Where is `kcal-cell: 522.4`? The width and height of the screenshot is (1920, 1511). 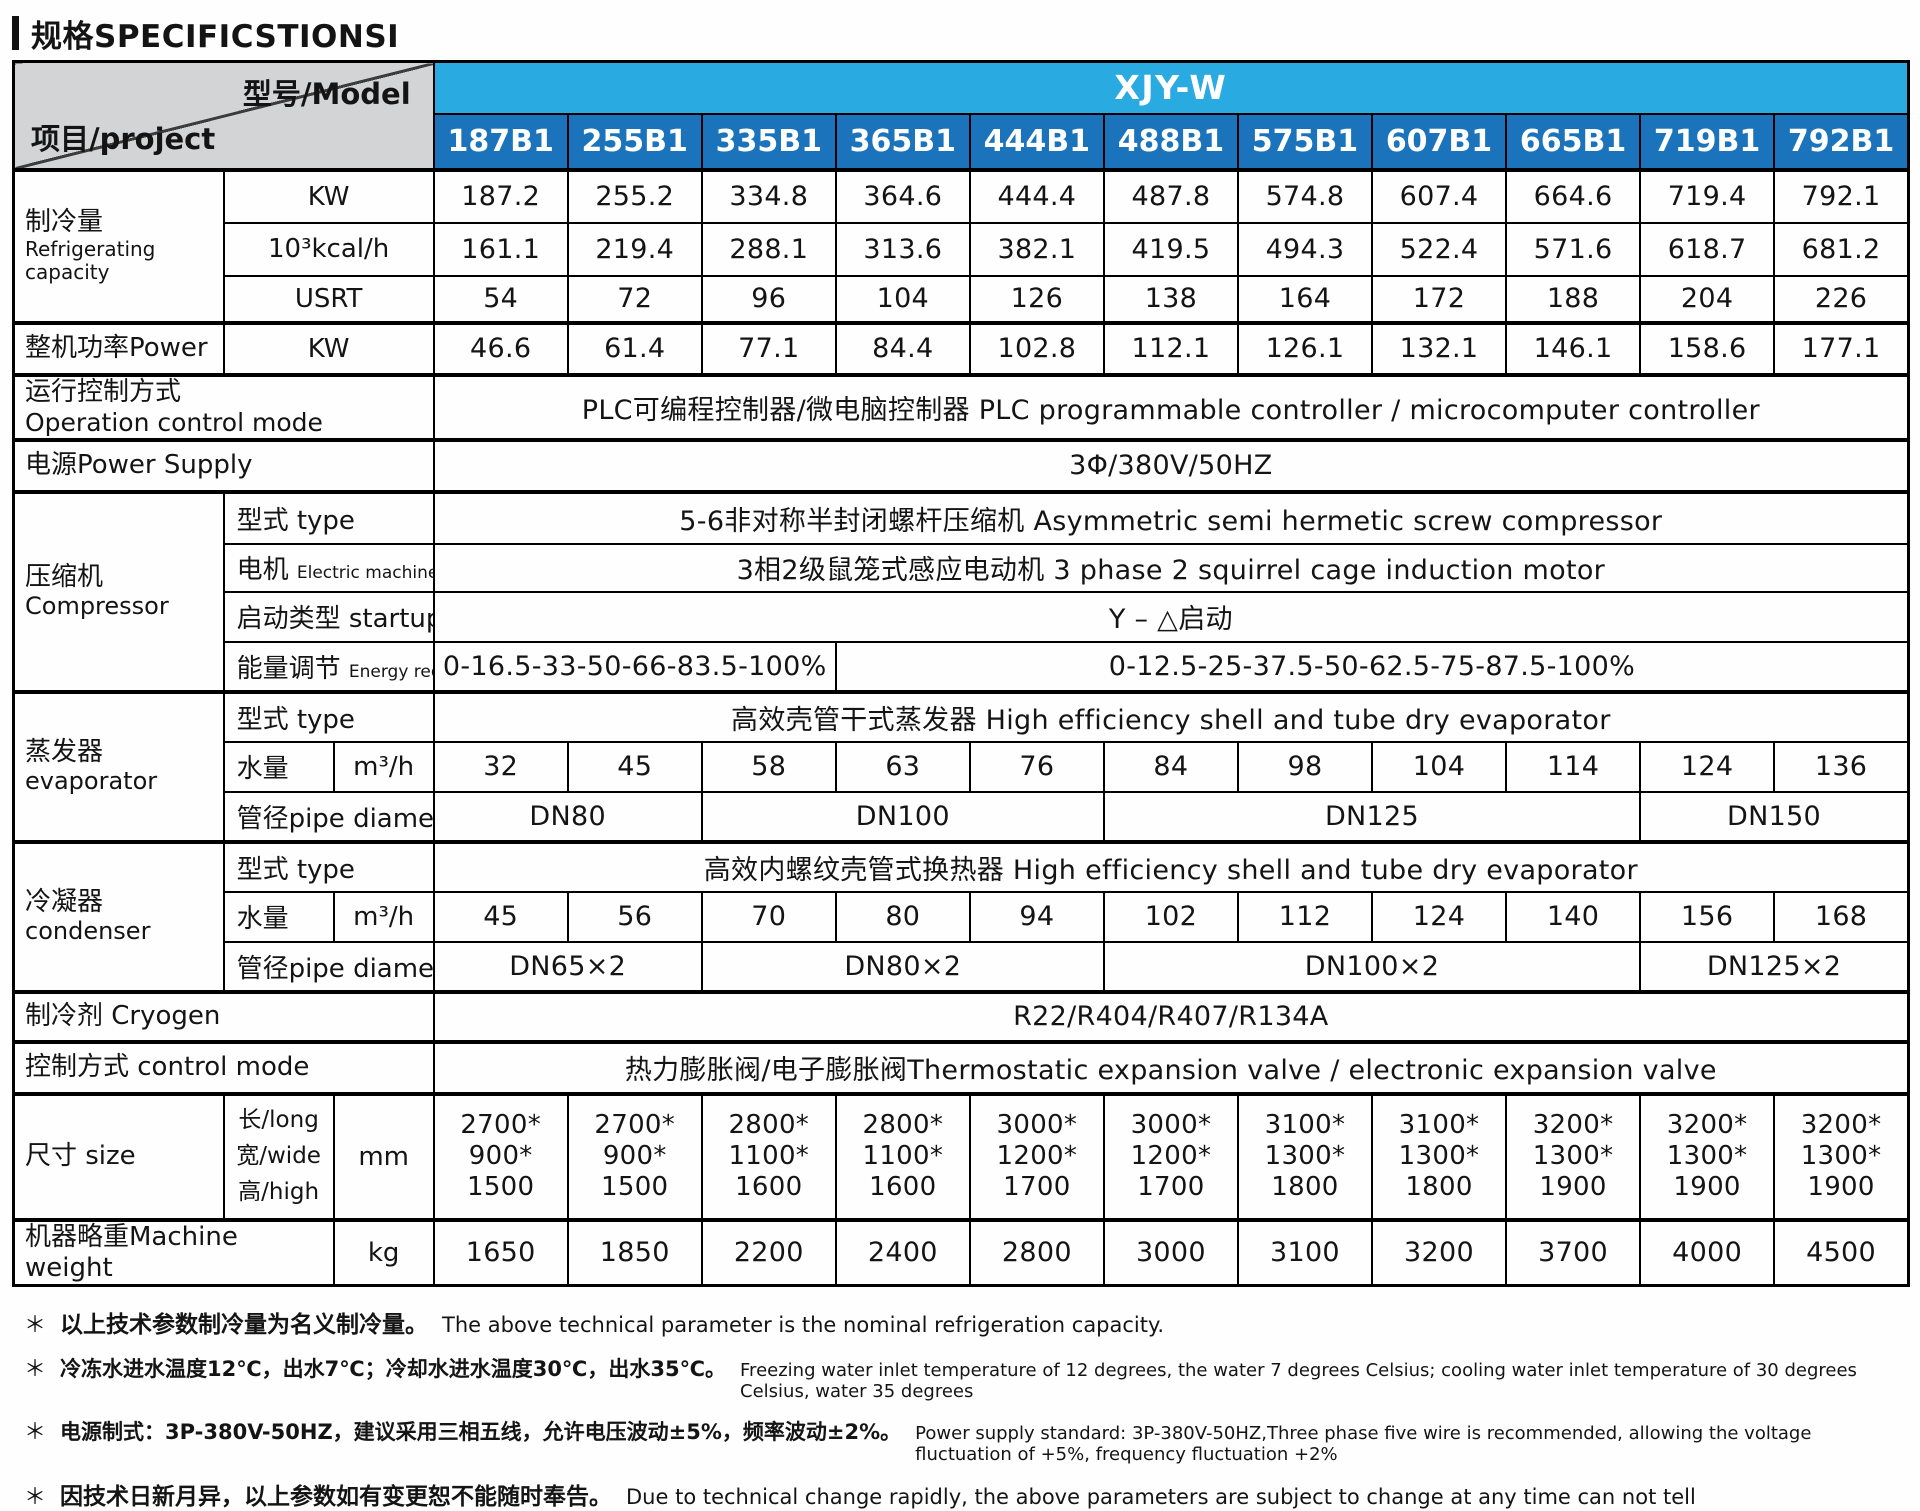
kcal-cell: 522.4 is located at coordinates (1439, 249).